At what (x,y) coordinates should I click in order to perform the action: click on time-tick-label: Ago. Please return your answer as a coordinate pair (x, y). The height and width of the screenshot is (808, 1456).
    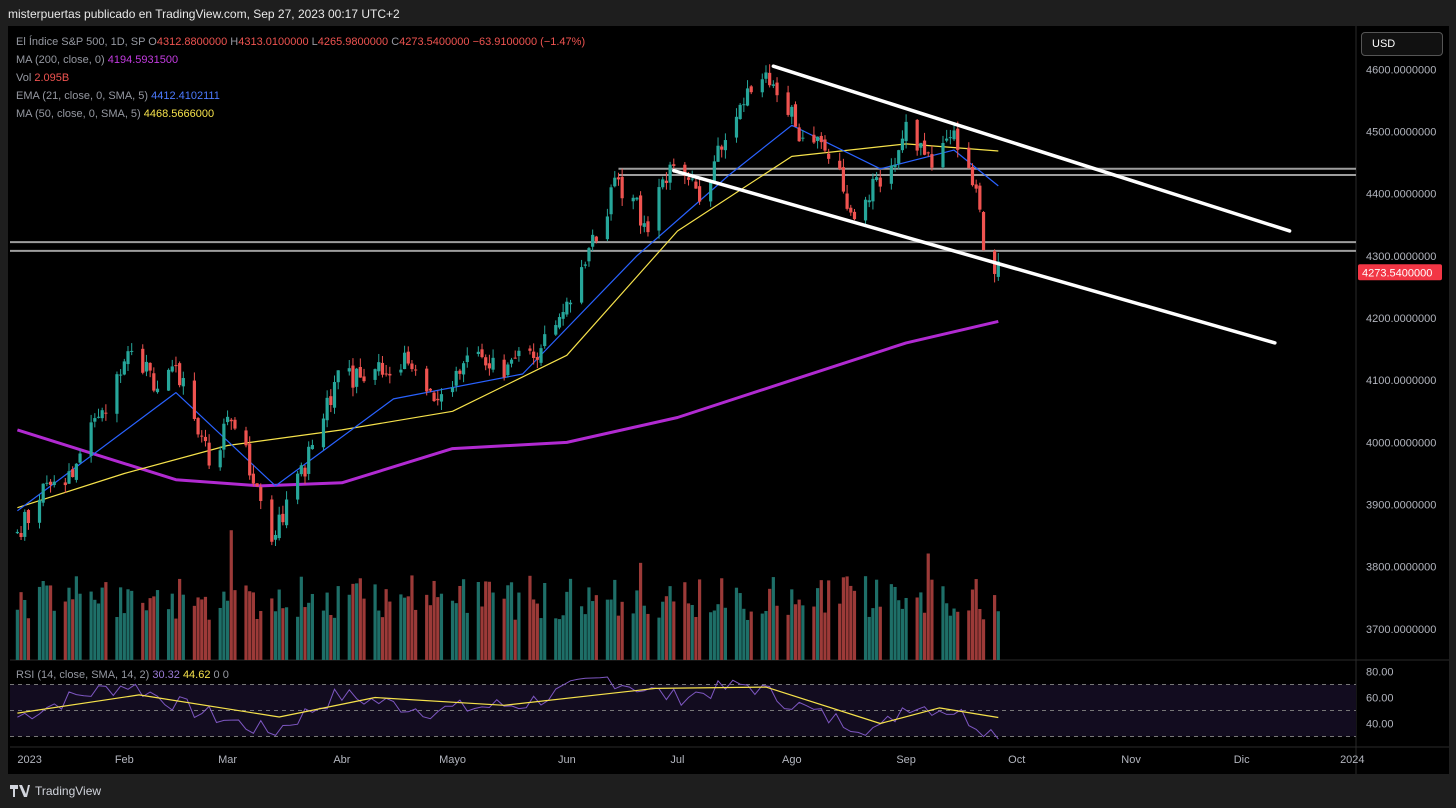
    Looking at the image, I should click on (792, 760).